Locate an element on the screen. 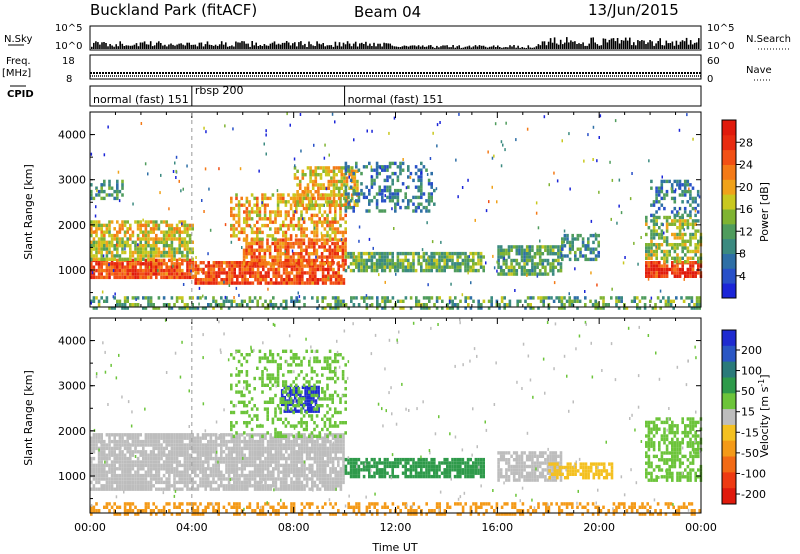 Image resolution: width=800 pixels, height=554 pixels. cpid-label: CPID is located at coordinates (20, 94).